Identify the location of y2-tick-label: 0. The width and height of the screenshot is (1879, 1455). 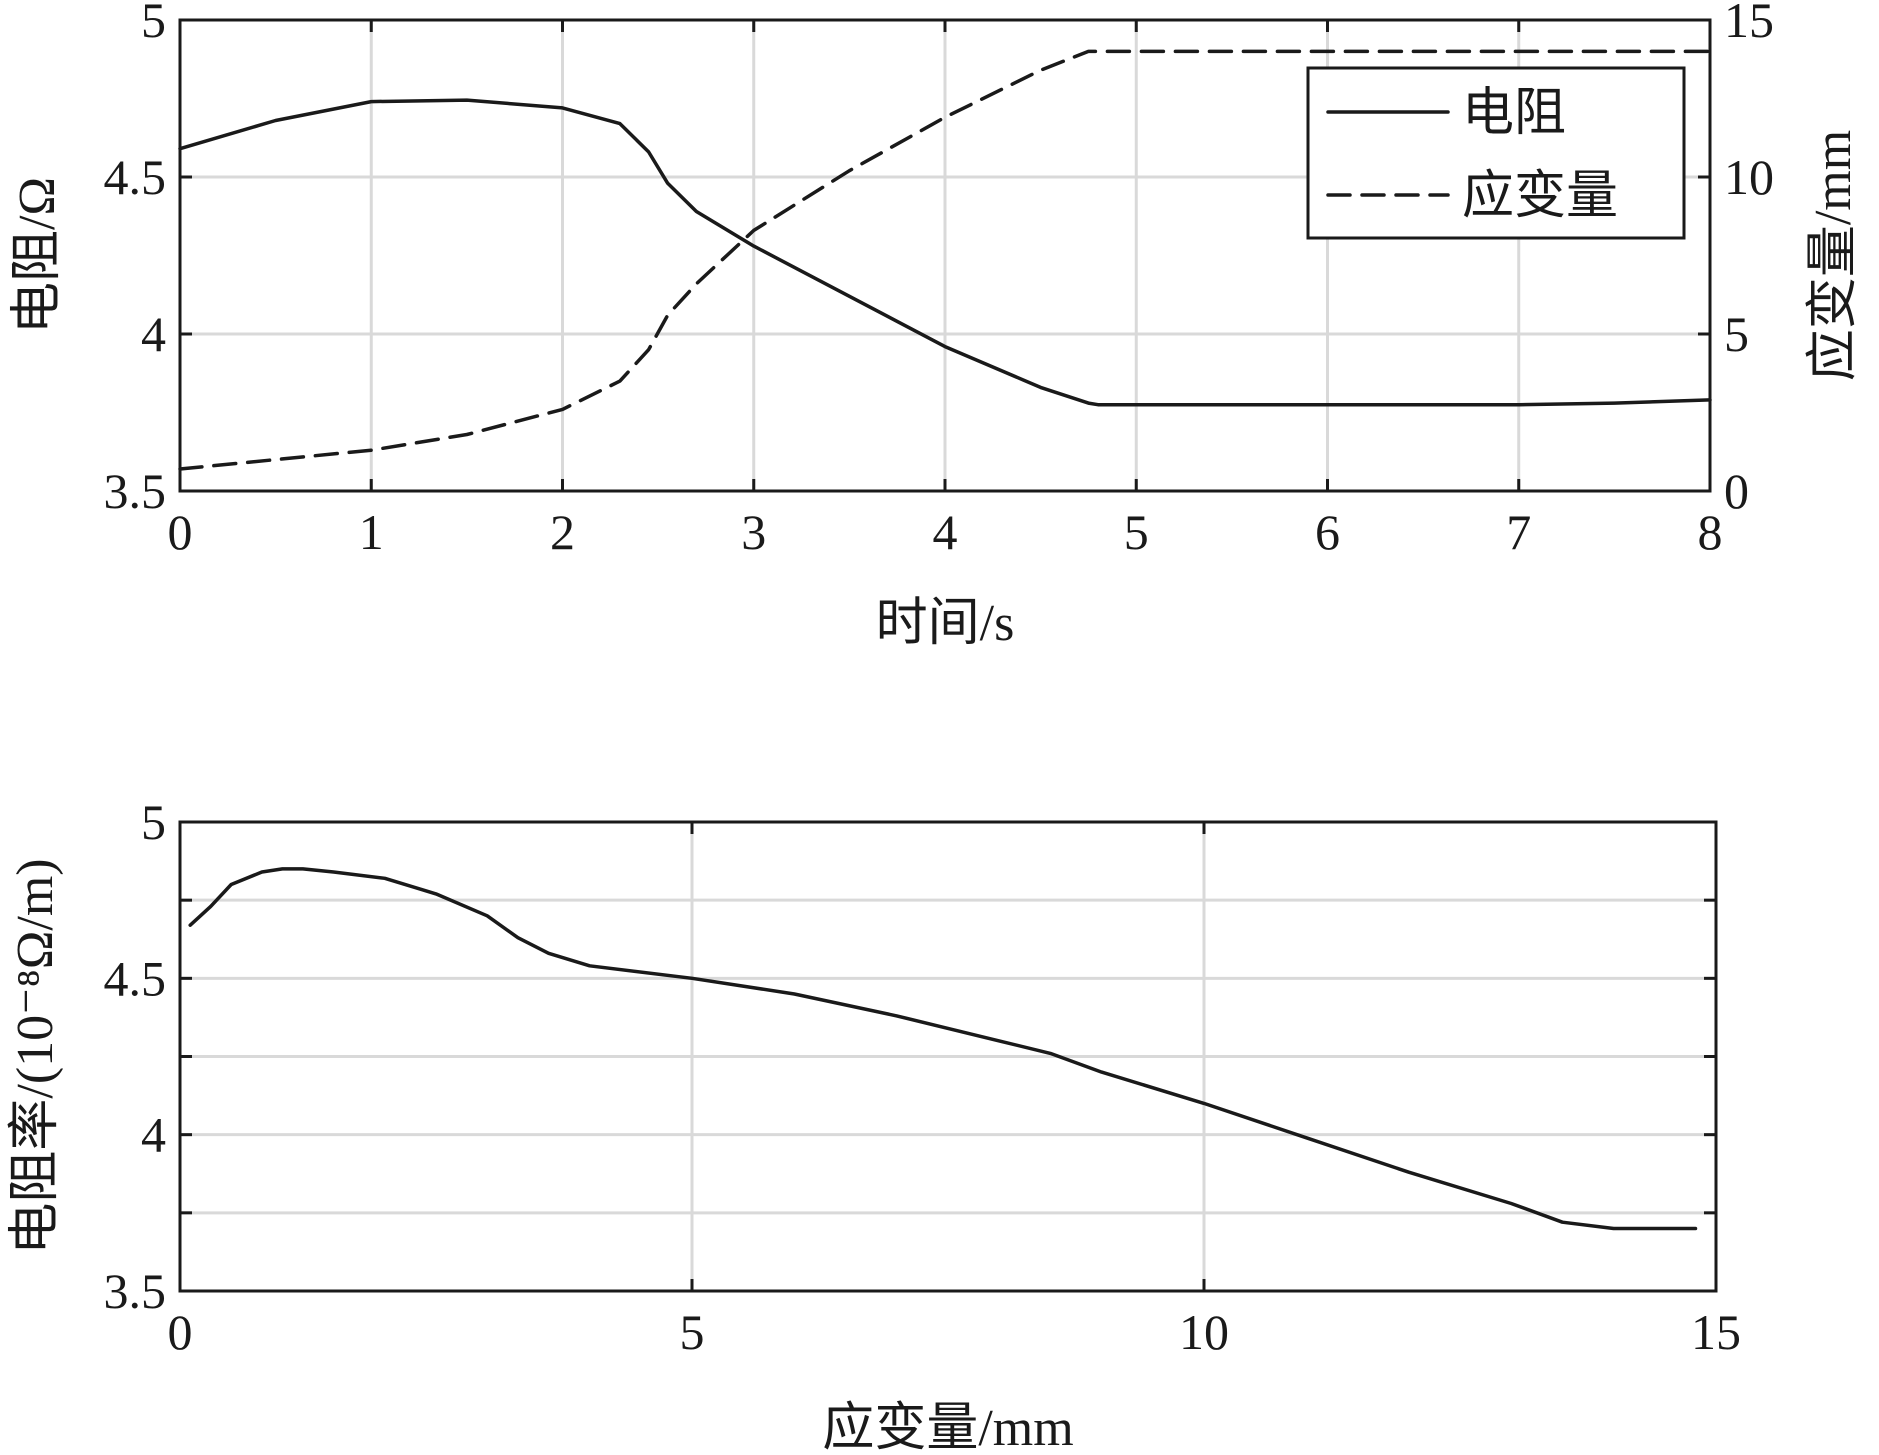
(1736, 491).